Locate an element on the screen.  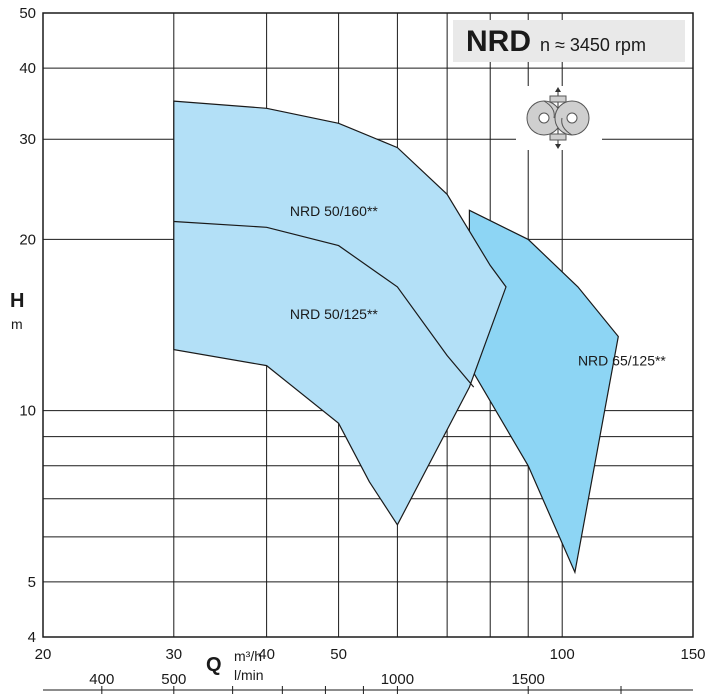
region-nrd-50-125-curve is located at coordinates (324, 304).